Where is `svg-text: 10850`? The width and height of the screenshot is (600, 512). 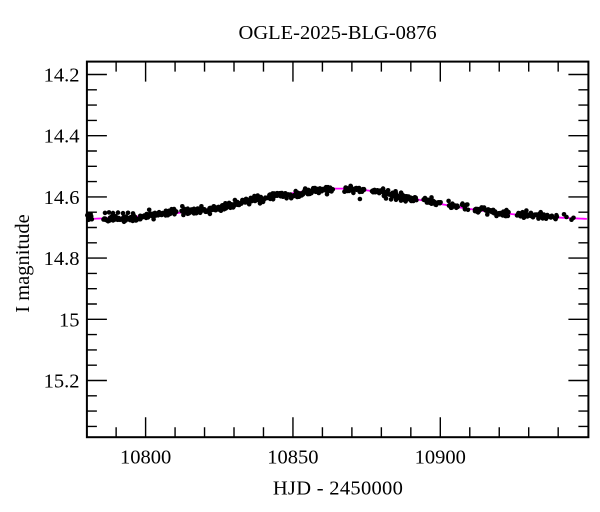 svg-text: 10850 is located at coordinates (292, 458).